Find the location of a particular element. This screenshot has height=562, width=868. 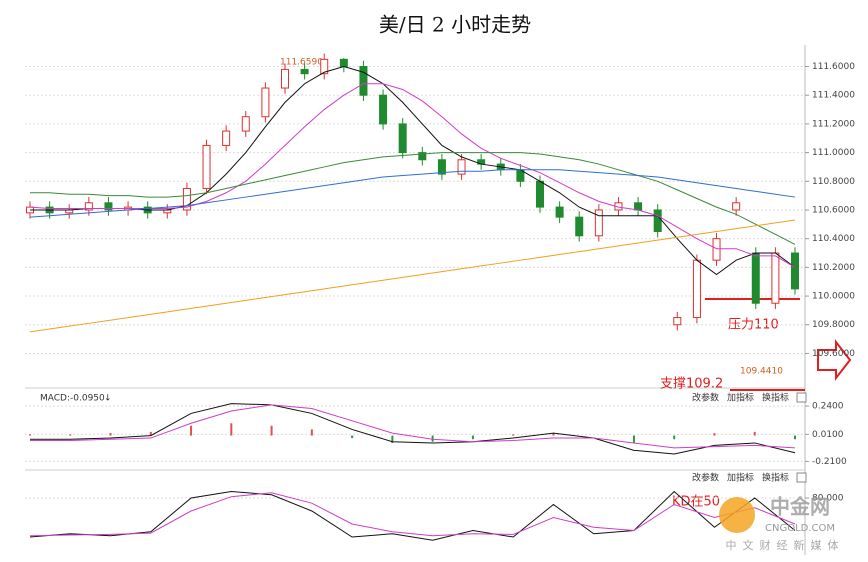

low-label: 109.4410 is located at coordinates (761, 372).